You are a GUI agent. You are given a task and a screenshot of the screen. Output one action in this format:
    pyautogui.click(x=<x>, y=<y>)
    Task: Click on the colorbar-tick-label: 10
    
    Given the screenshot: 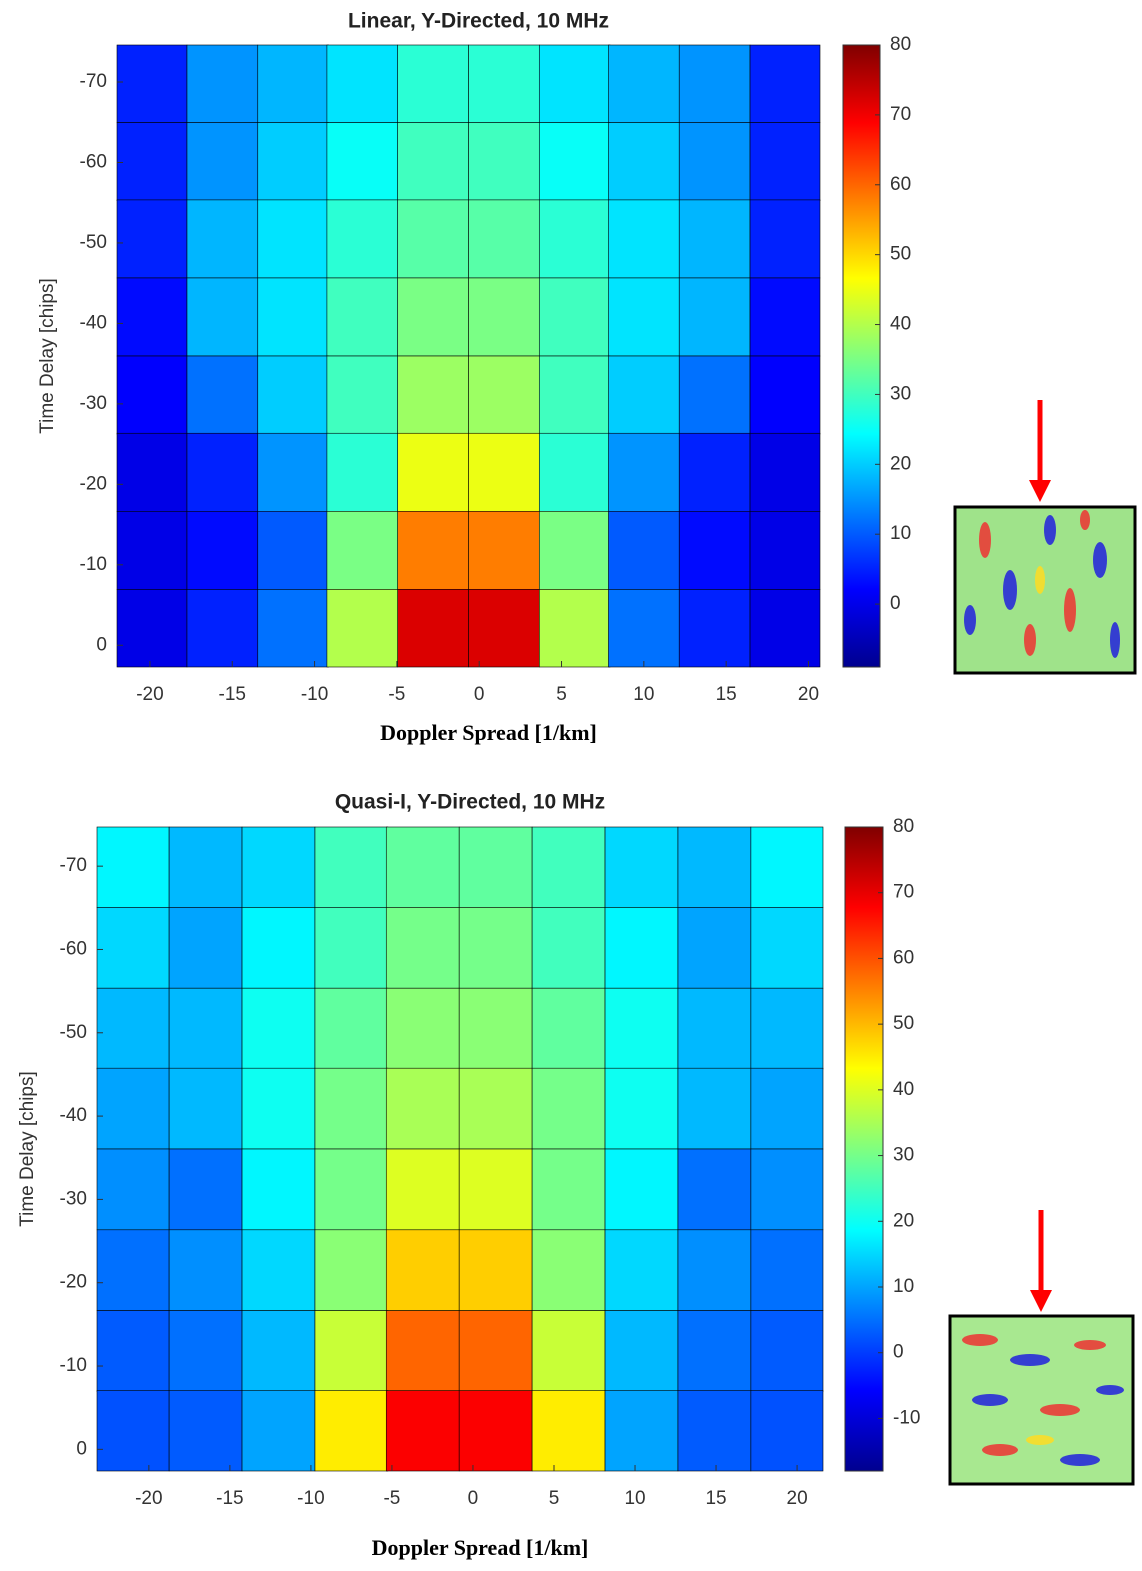 What is the action you would take?
    pyautogui.click(x=900, y=533)
    